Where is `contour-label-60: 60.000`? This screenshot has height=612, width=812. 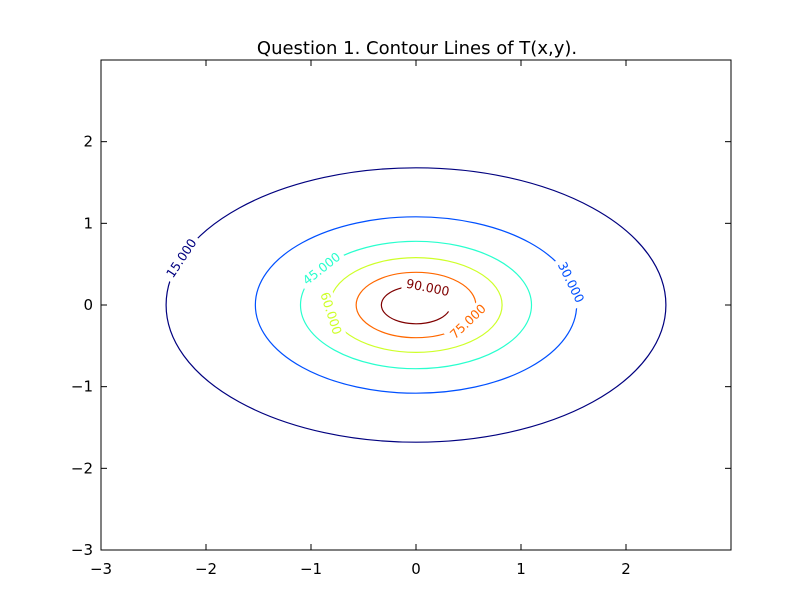 contour-label-60: 60.000 is located at coordinates (331, 313).